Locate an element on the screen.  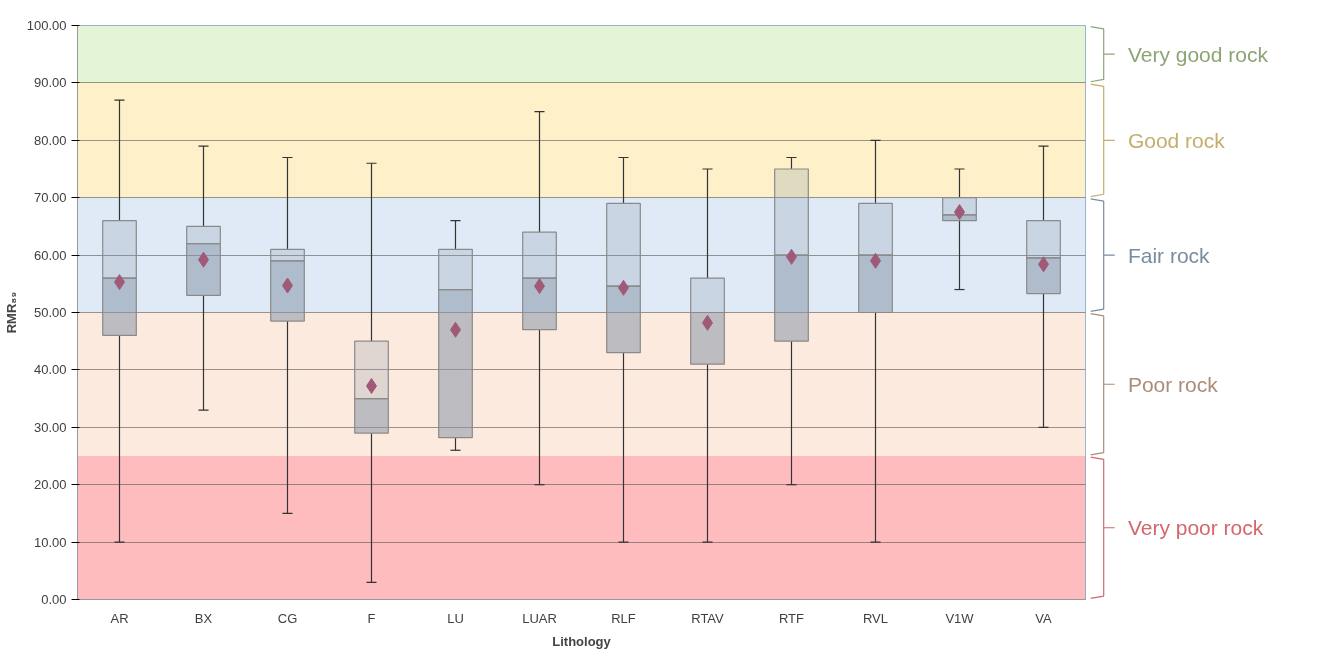
x-tick-label: RVL is located at coordinates (875, 618).